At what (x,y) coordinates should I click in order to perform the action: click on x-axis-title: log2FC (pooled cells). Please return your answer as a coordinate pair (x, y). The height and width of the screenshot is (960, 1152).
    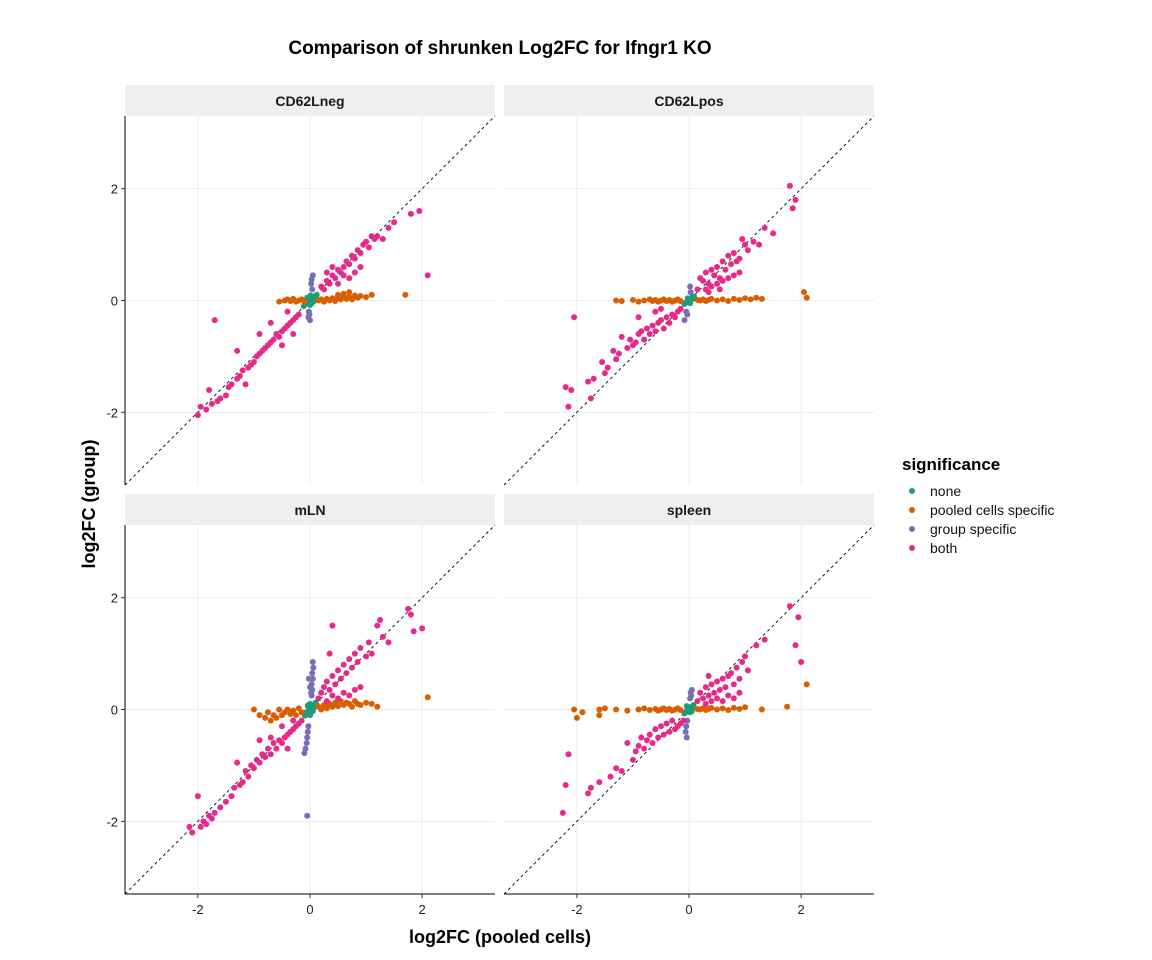
    Looking at the image, I should click on (500, 937).